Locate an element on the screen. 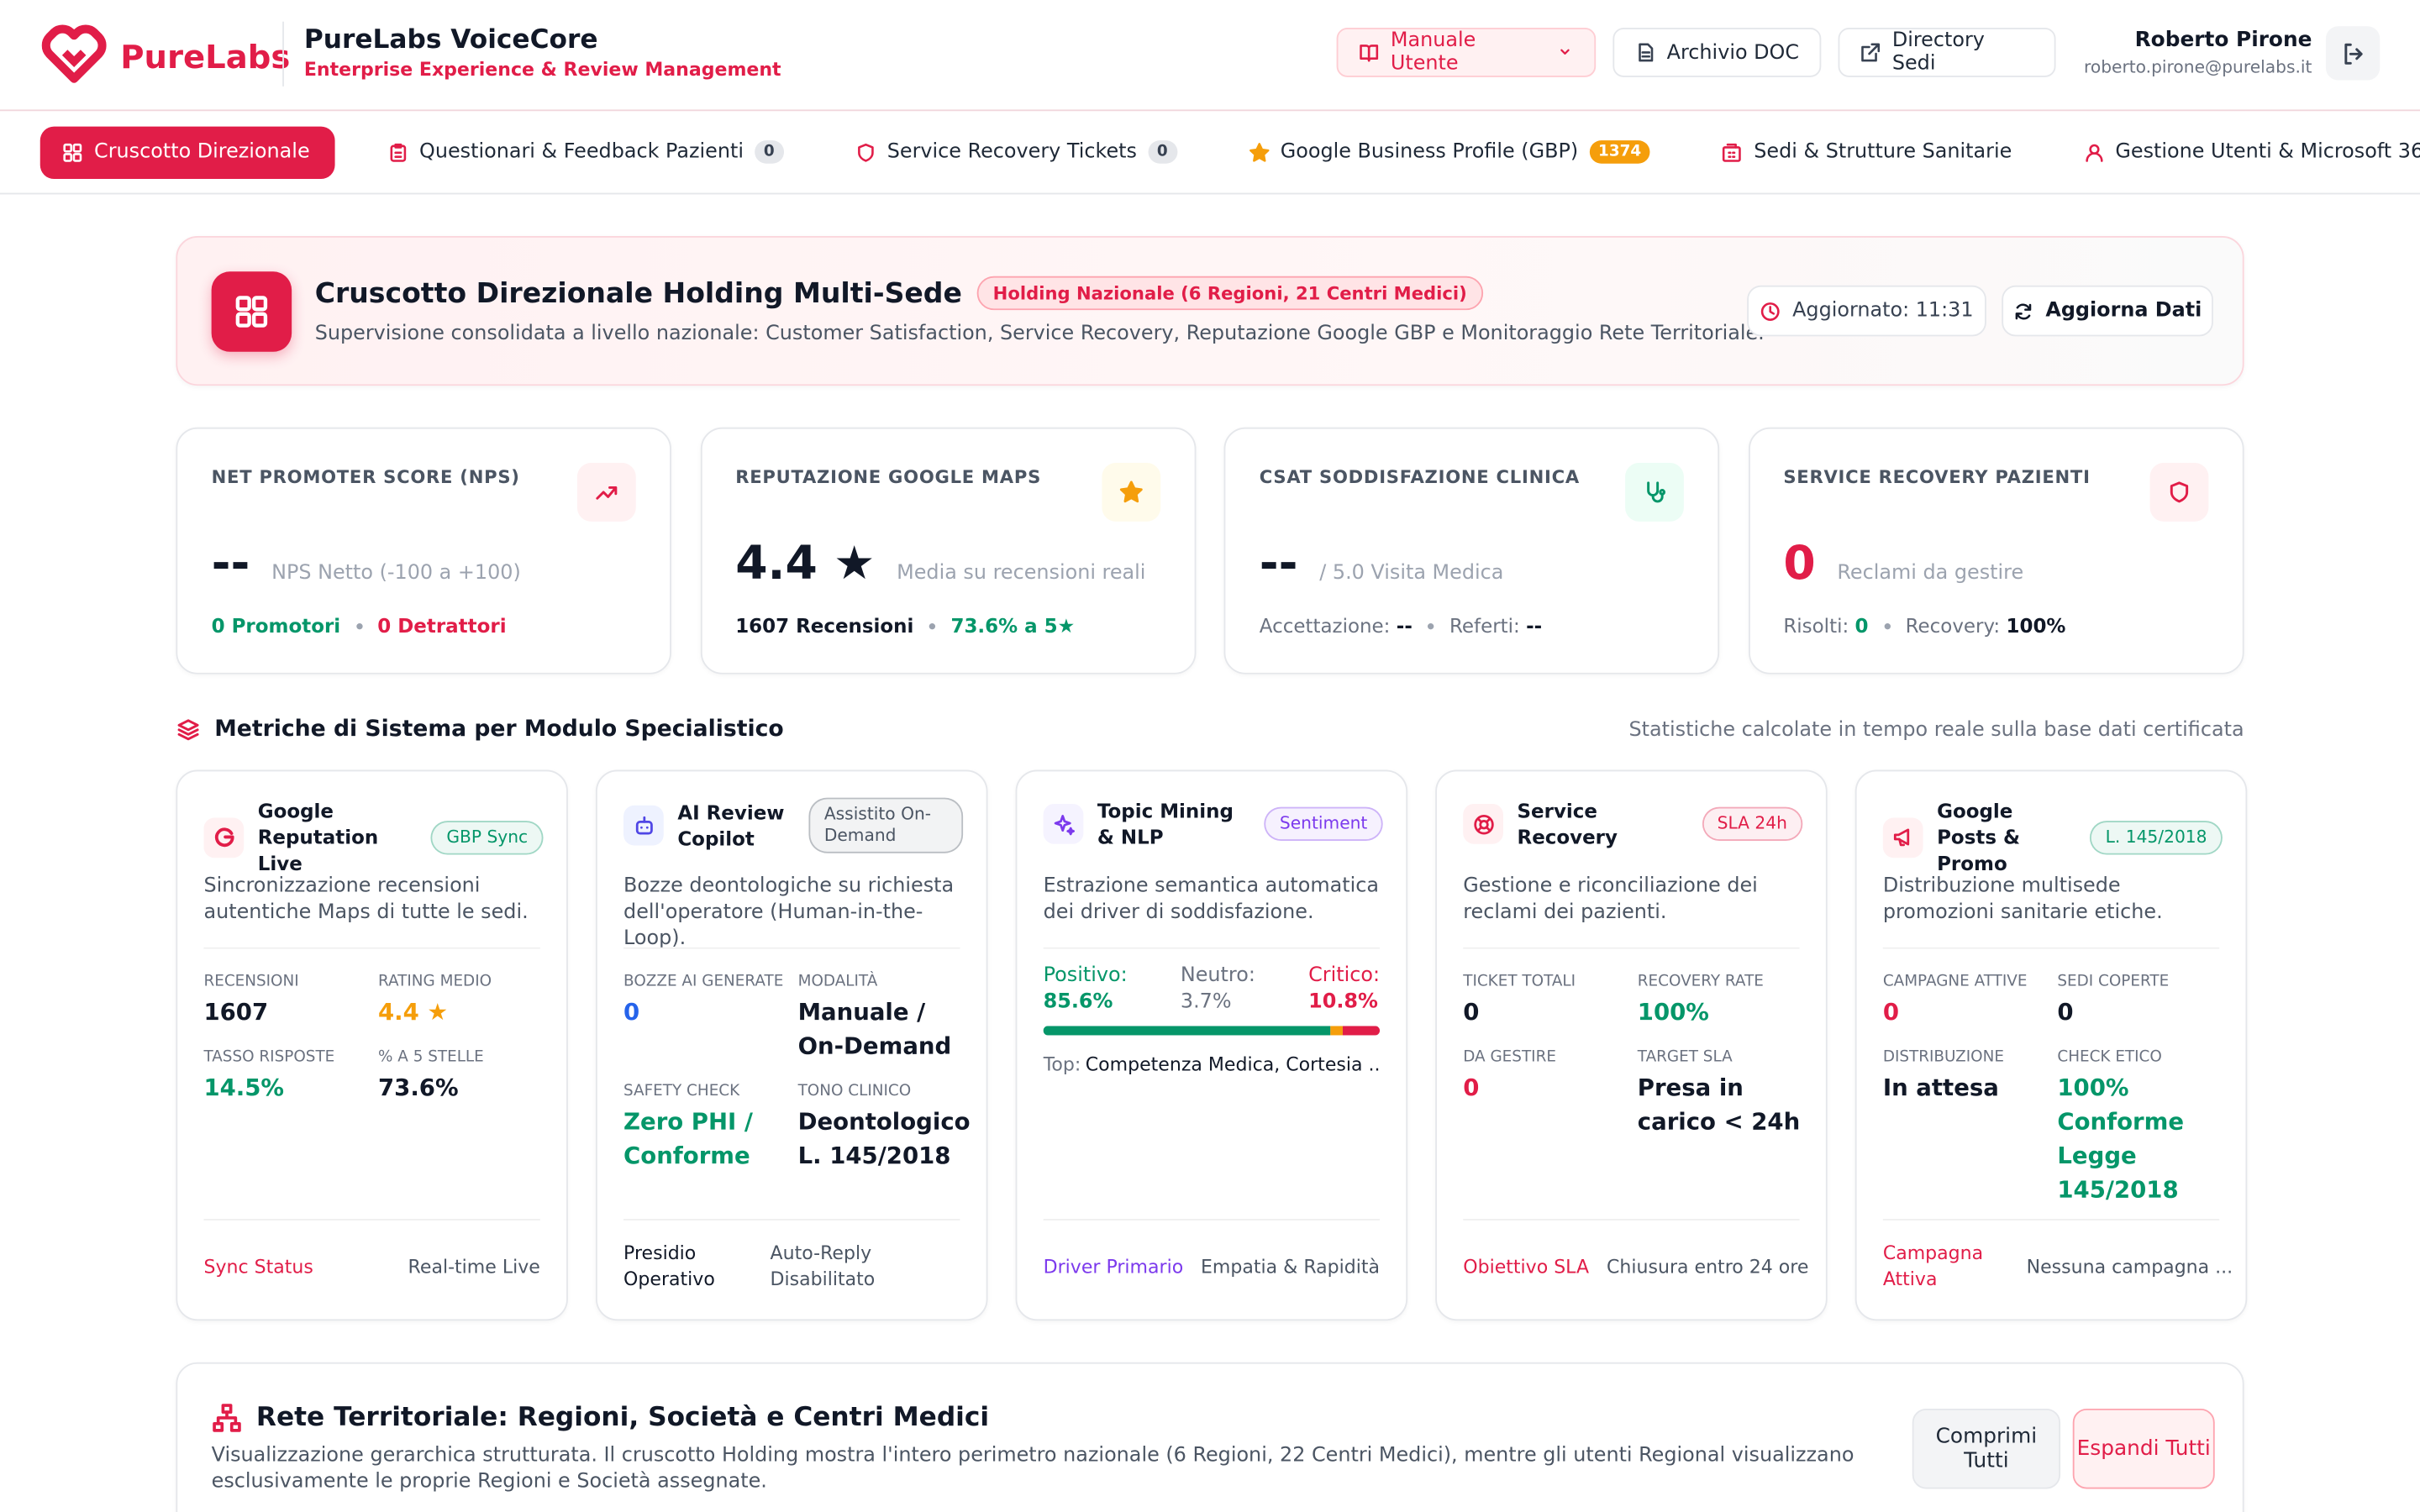 This screenshot has height=1512, width=2420. kpi-value-row: 4.4 ★ Media su recensioni reali is located at coordinates (940, 564).